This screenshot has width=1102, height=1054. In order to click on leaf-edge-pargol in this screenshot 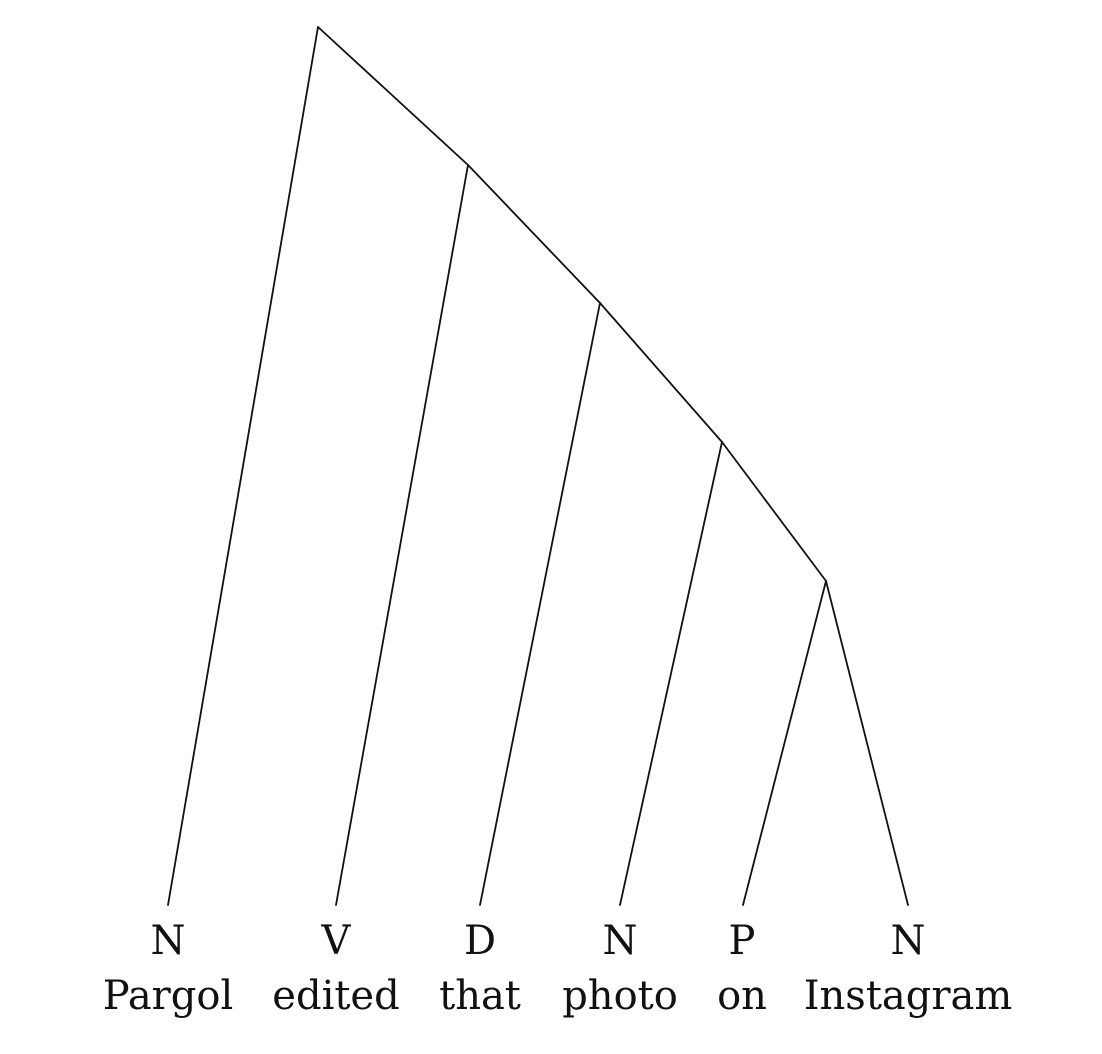, I will do `click(243, 466)`.